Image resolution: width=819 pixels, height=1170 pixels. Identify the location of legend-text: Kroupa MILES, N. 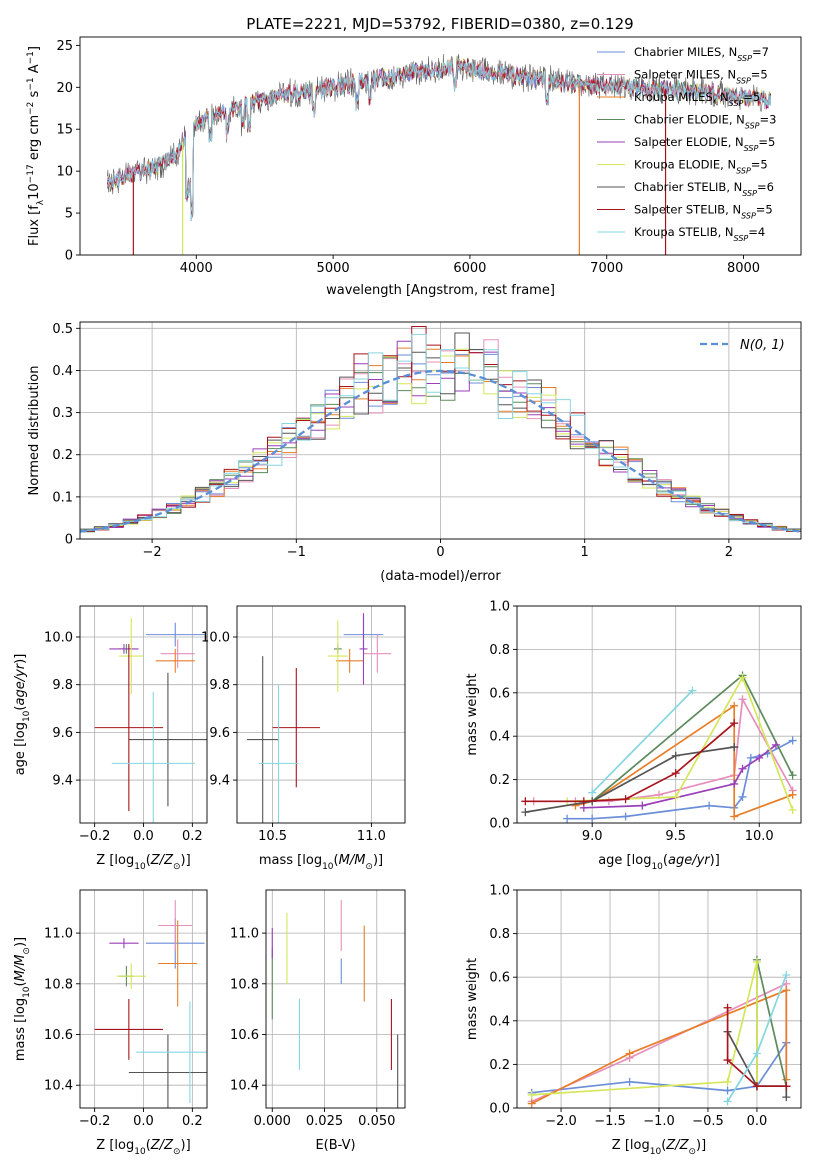
(681, 97).